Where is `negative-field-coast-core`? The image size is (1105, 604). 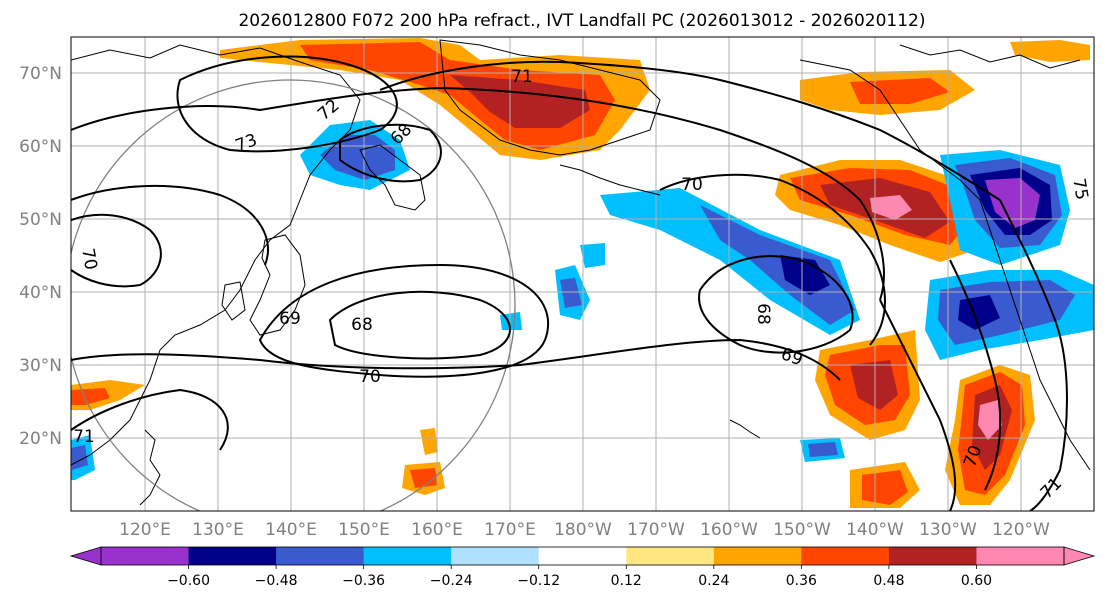
negative-field-coast-core is located at coordinates (1006, 312).